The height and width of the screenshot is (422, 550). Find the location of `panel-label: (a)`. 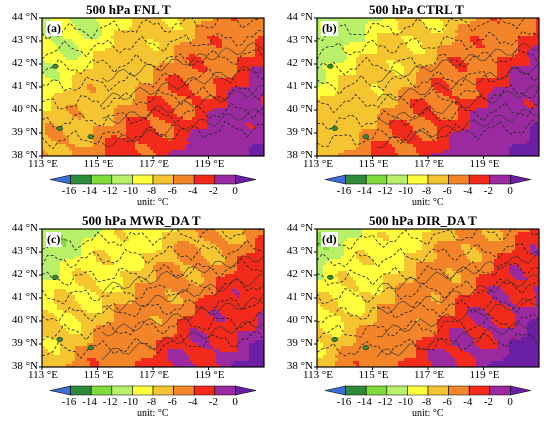

panel-label: (a) is located at coordinates (54, 28).